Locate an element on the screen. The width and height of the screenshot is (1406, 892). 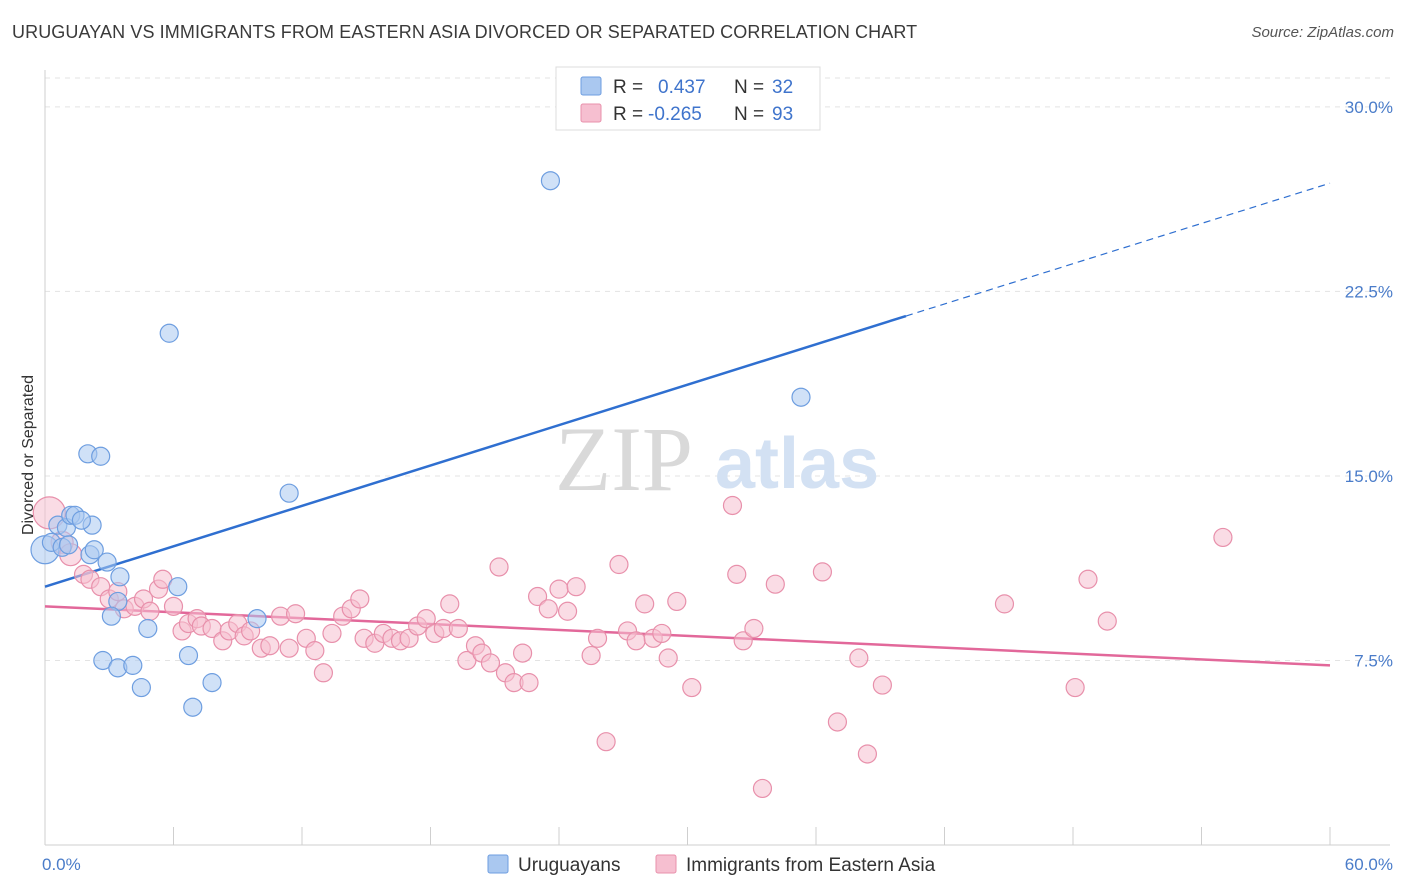
watermark-atlas: atlas is located at coordinates (797, 464).